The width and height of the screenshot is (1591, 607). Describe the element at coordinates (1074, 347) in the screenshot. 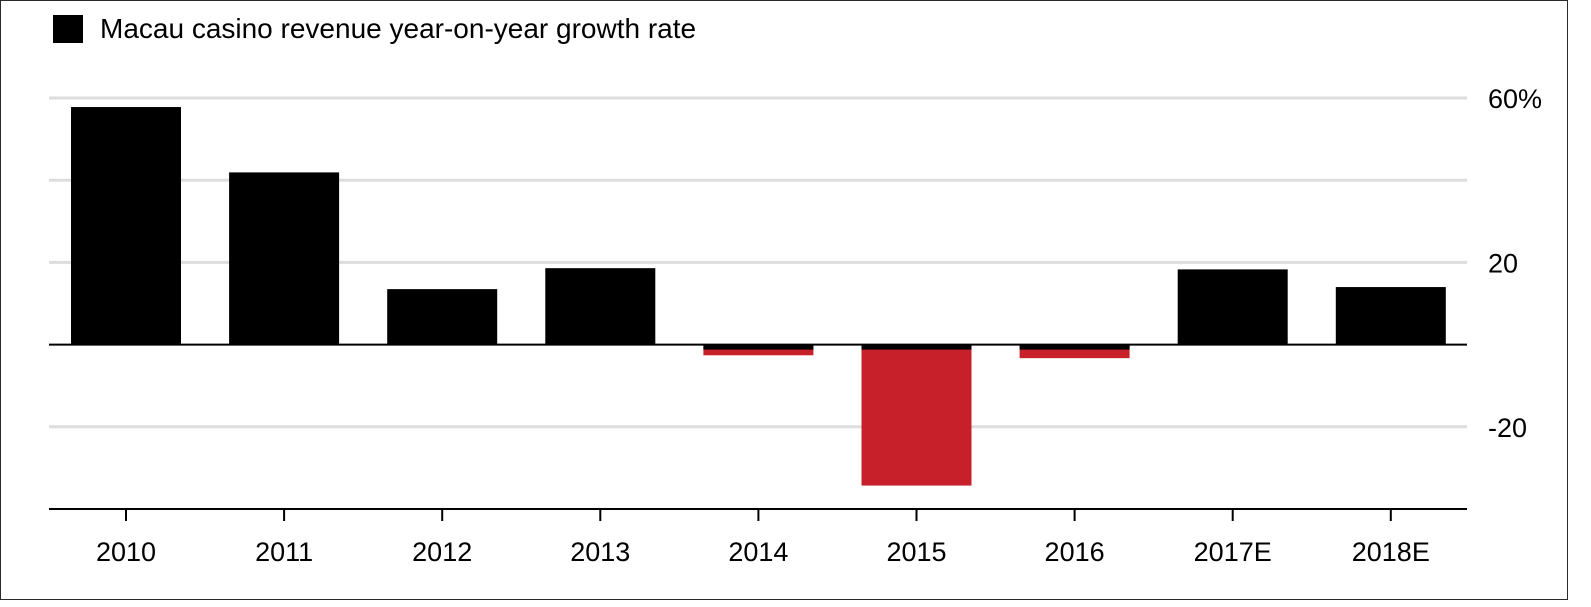

I see `bar-cap-2016` at that location.